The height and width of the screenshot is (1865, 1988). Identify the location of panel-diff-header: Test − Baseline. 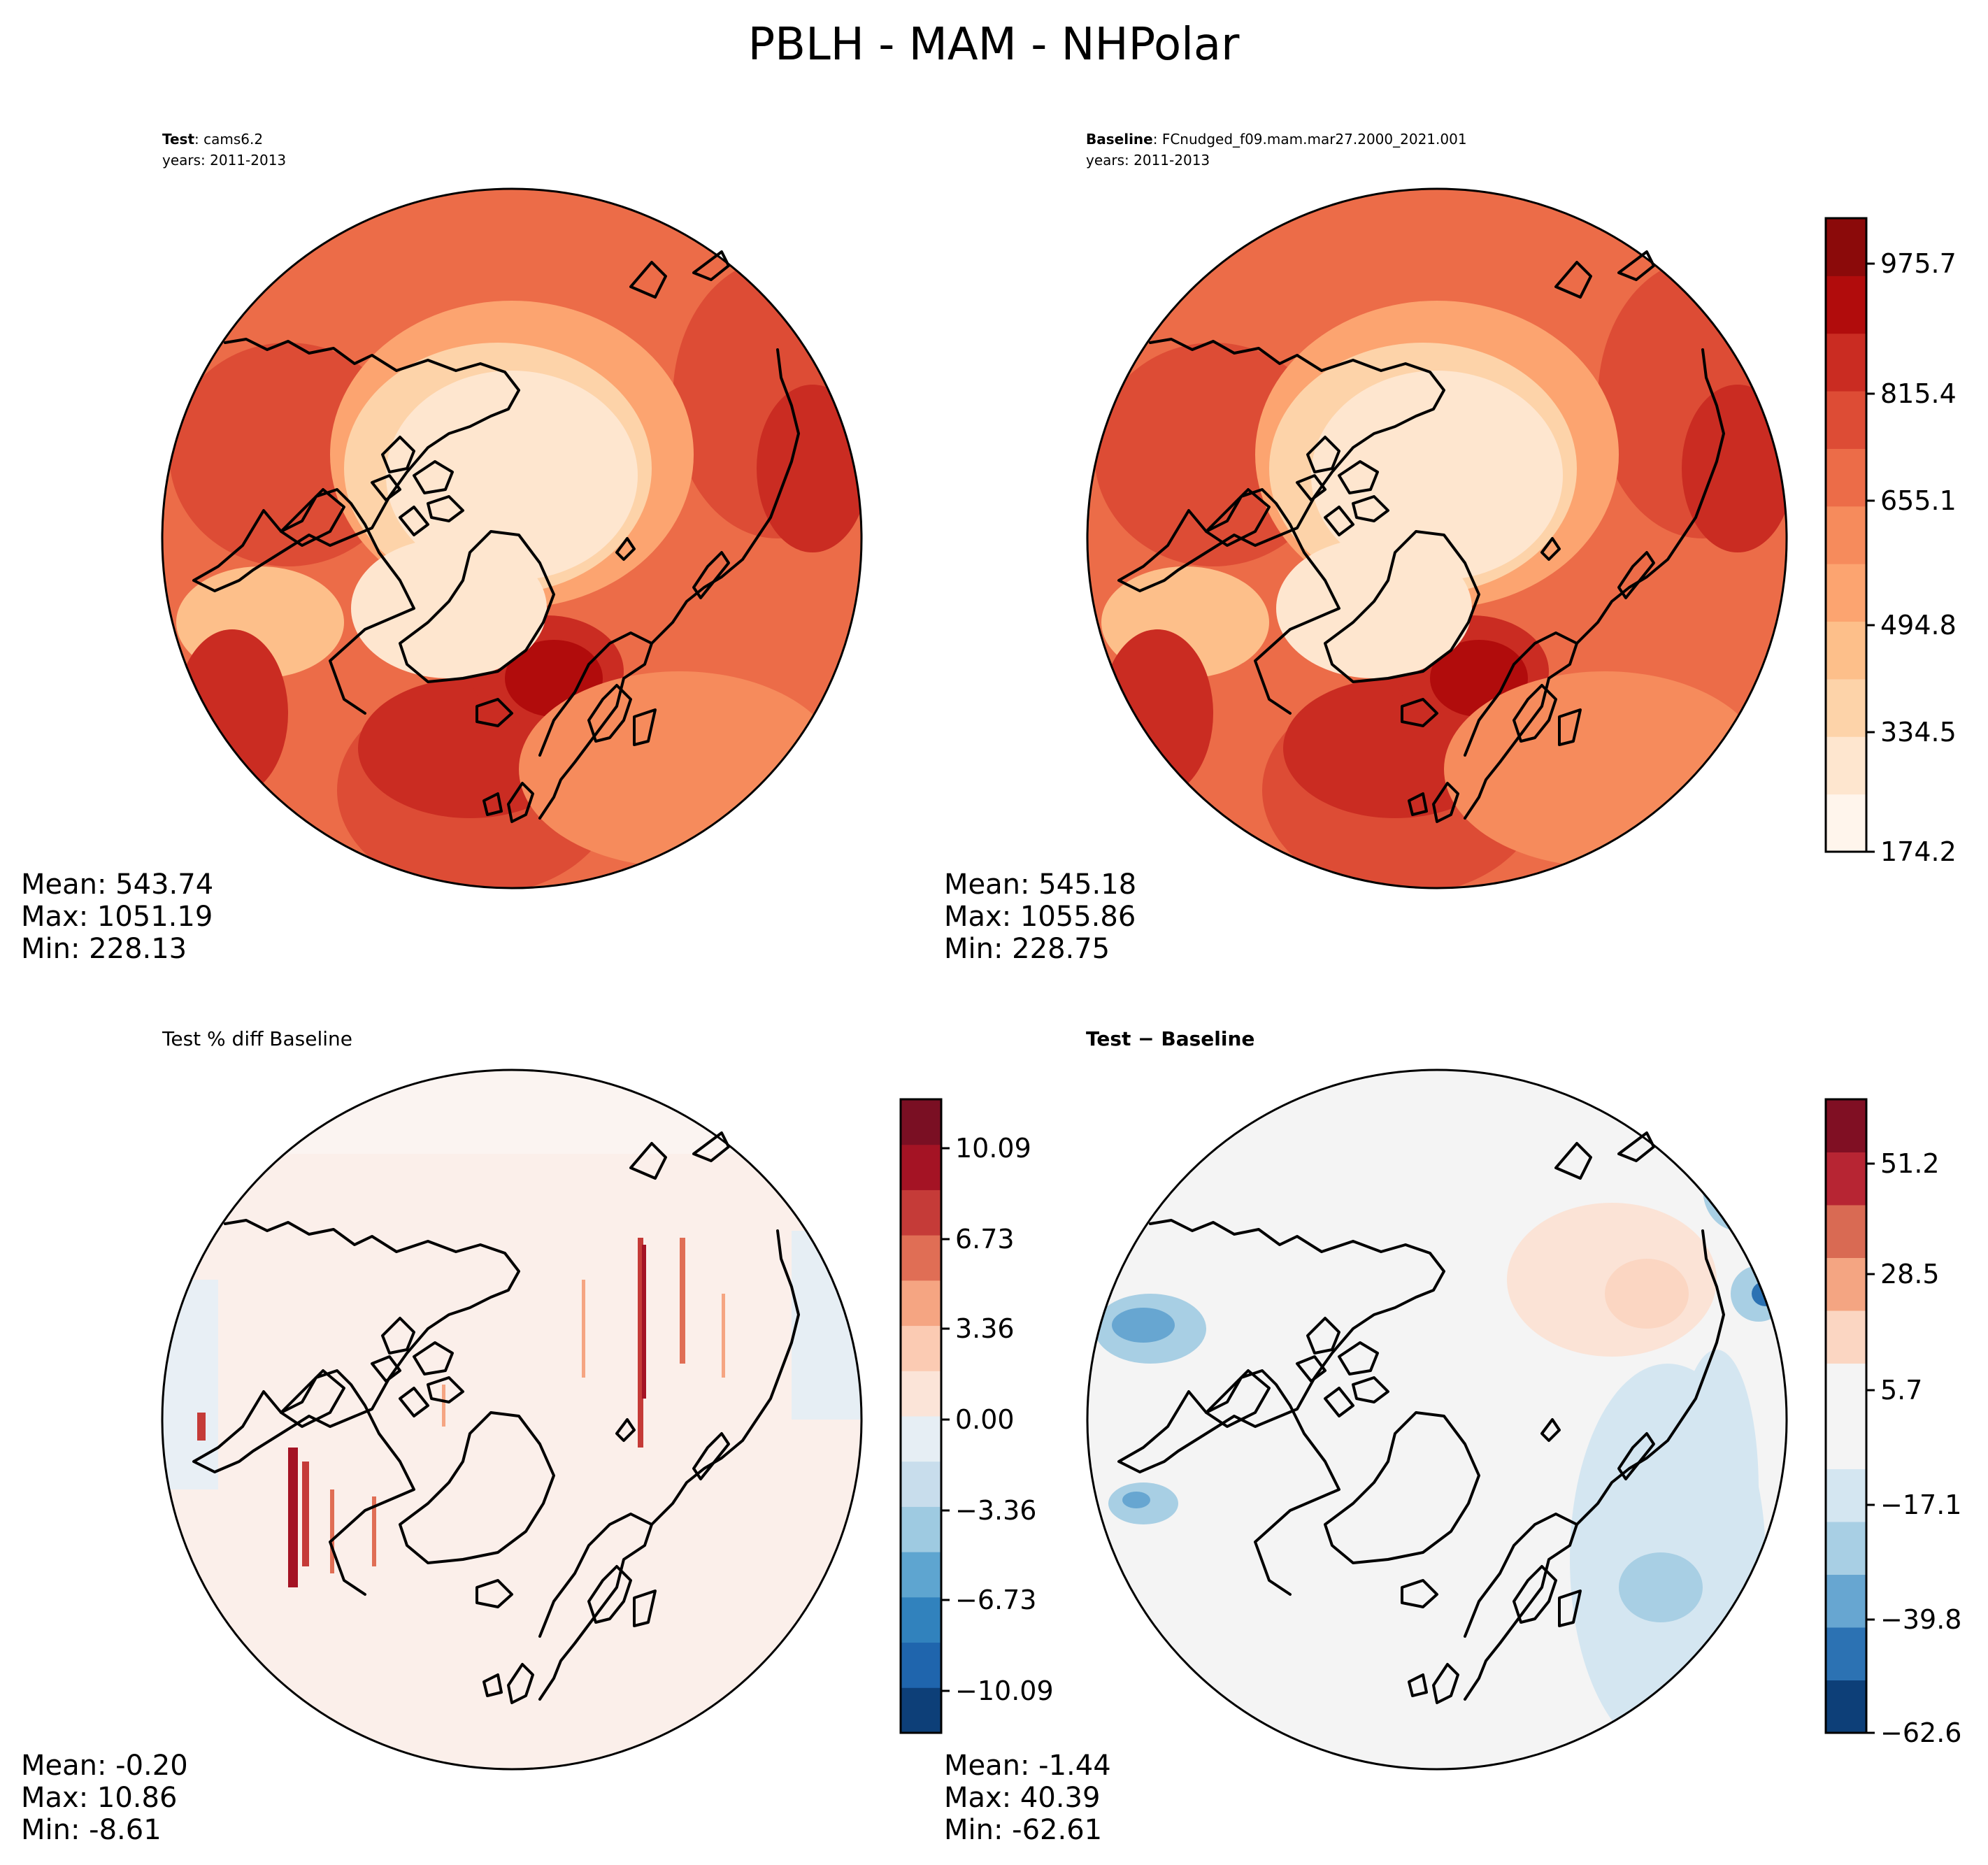
(1170, 1038).